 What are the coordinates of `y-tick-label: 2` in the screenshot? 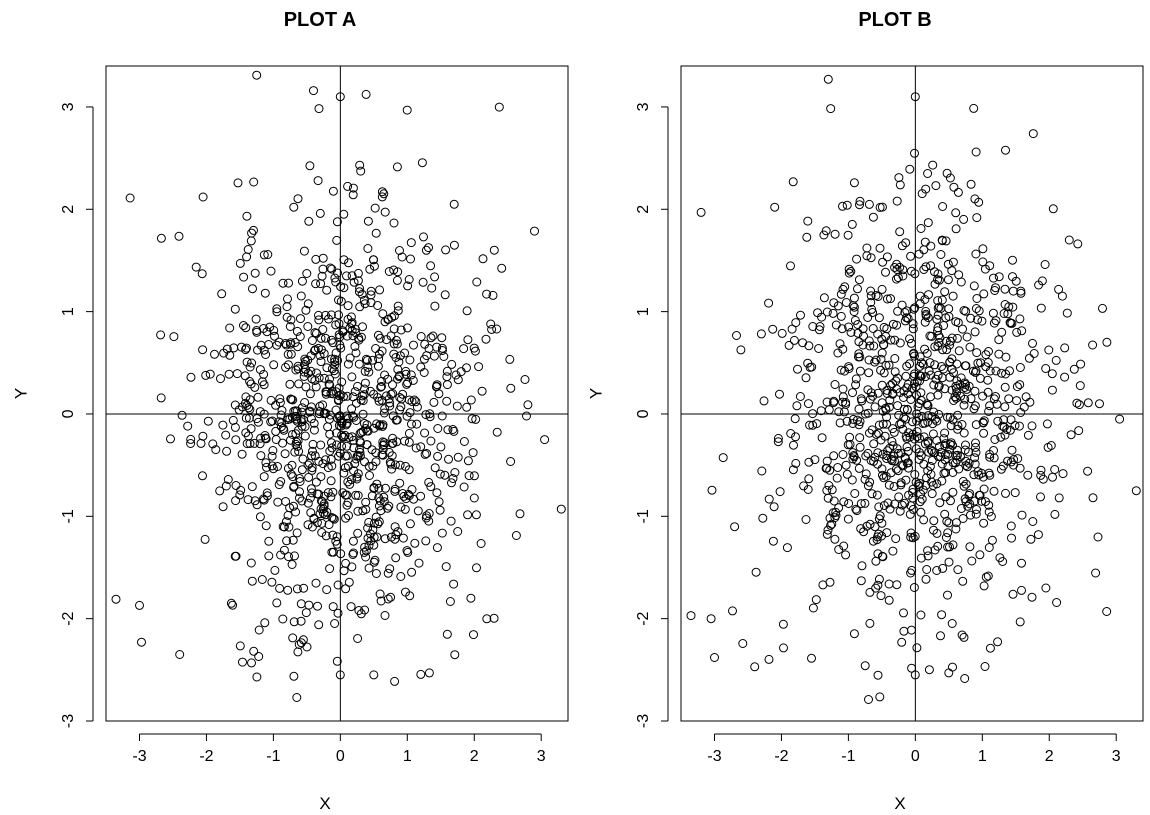 It's located at (643, 209).